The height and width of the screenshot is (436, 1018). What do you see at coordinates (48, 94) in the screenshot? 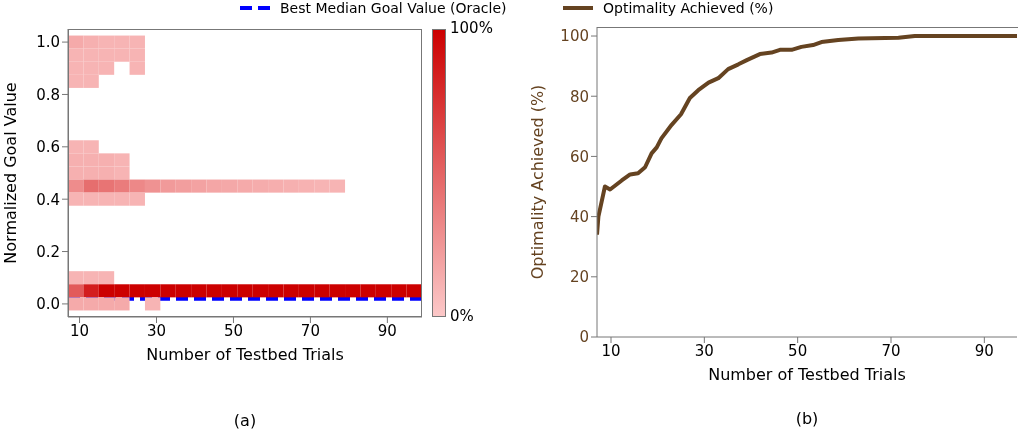
I see `y-tick-label: 0.8` at bounding box center [48, 94].